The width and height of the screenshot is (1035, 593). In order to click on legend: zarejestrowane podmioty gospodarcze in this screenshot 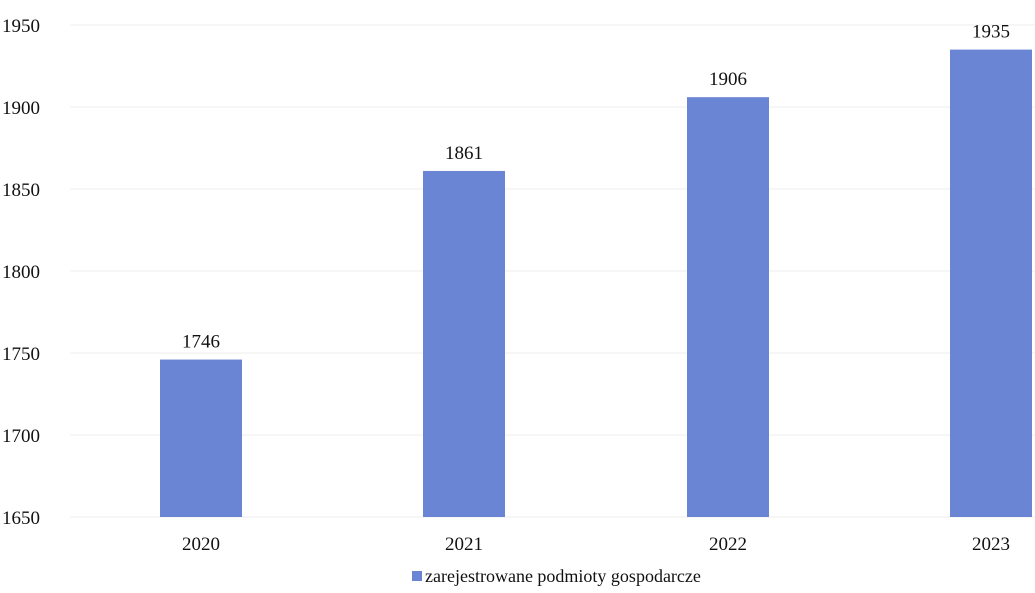, I will do `click(556, 576)`.